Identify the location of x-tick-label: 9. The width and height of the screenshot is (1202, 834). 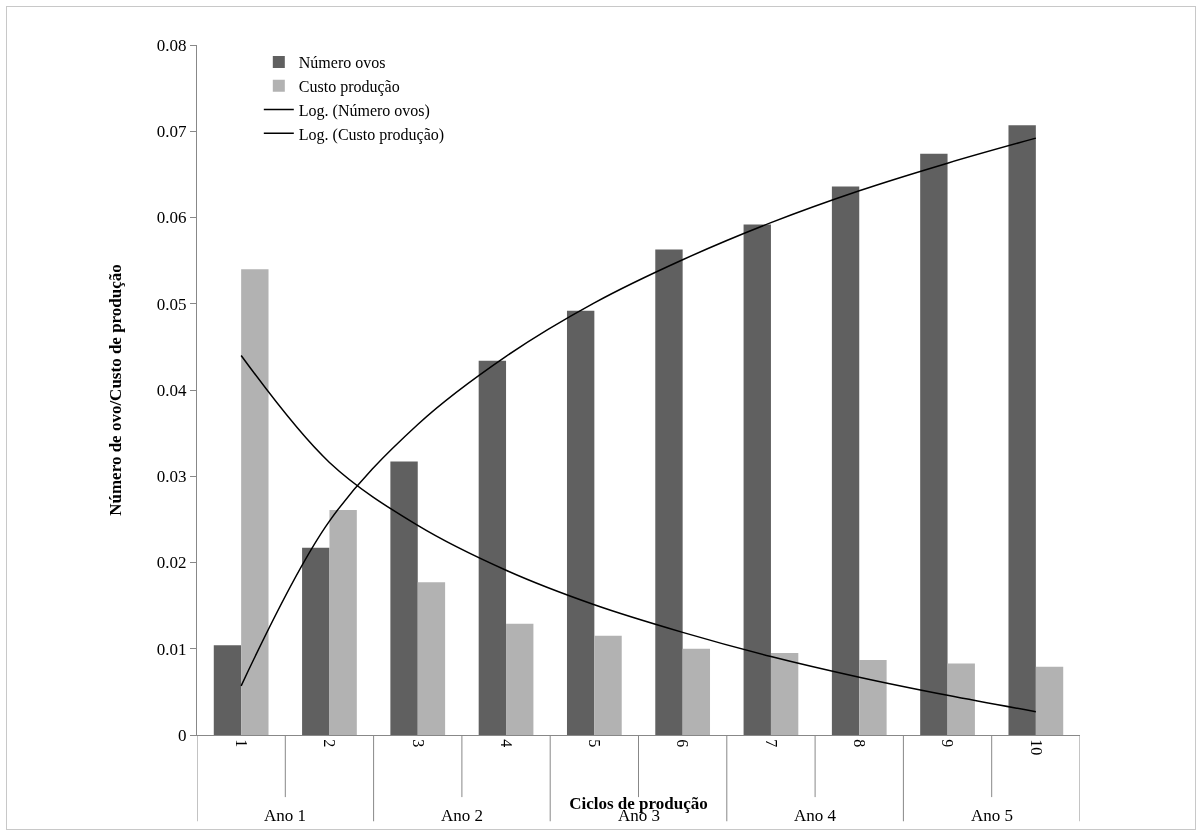
(948, 743).